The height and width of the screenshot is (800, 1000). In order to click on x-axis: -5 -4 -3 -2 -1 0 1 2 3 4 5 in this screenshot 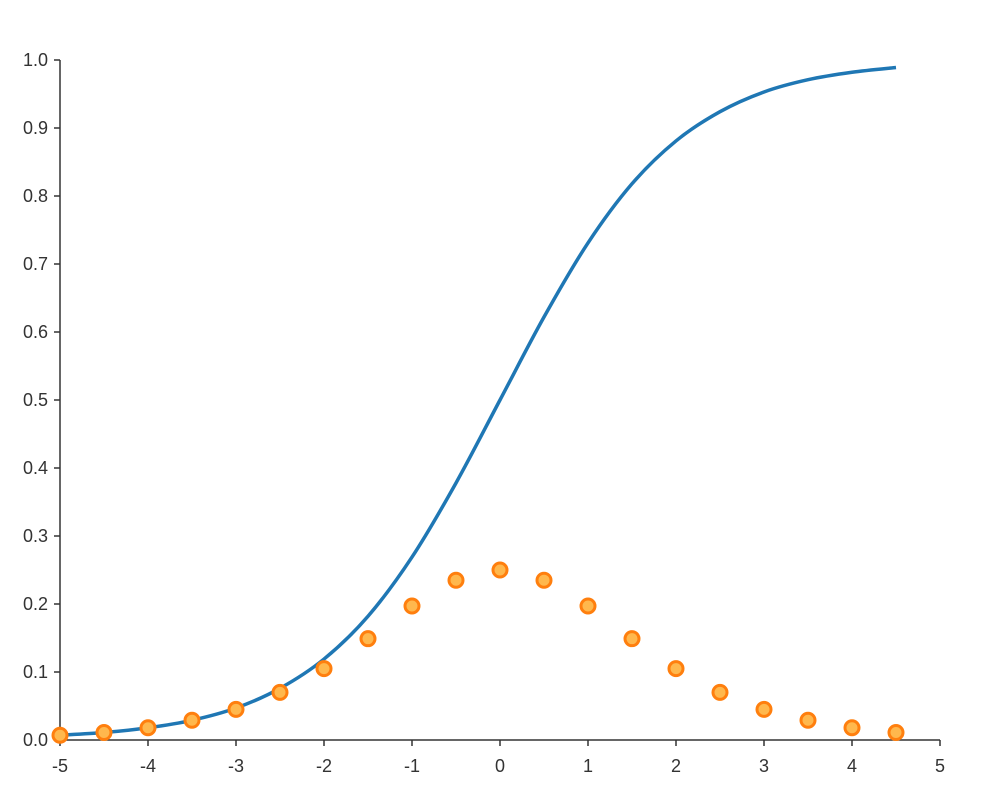, I will do `click(498, 757)`.